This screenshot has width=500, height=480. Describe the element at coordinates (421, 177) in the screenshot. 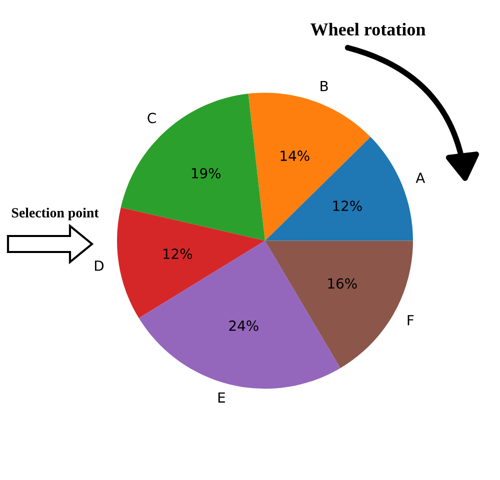

I see `slice-label: A` at that location.